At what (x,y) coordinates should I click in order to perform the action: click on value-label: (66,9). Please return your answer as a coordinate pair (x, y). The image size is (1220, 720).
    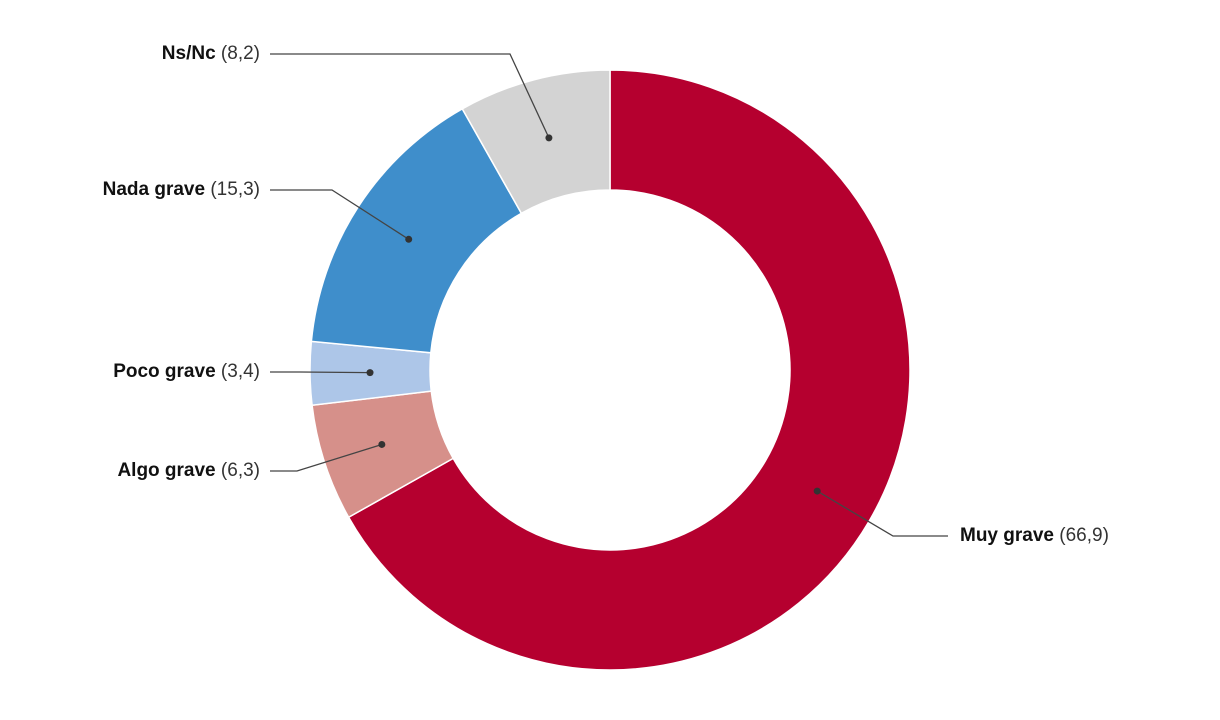
    Looking at the image, I should click on (1084, 535).